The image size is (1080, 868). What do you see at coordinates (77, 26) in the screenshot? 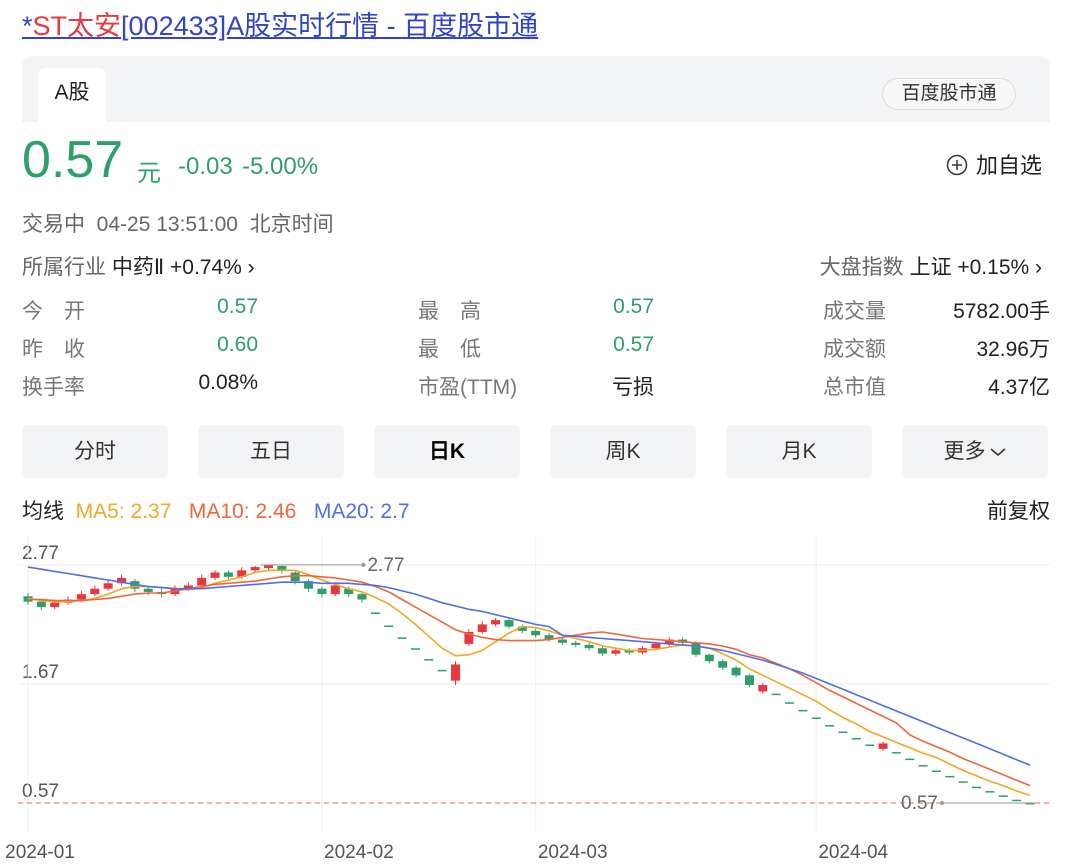
I see `title-name: ST太安` at bounding box center [77, 26].